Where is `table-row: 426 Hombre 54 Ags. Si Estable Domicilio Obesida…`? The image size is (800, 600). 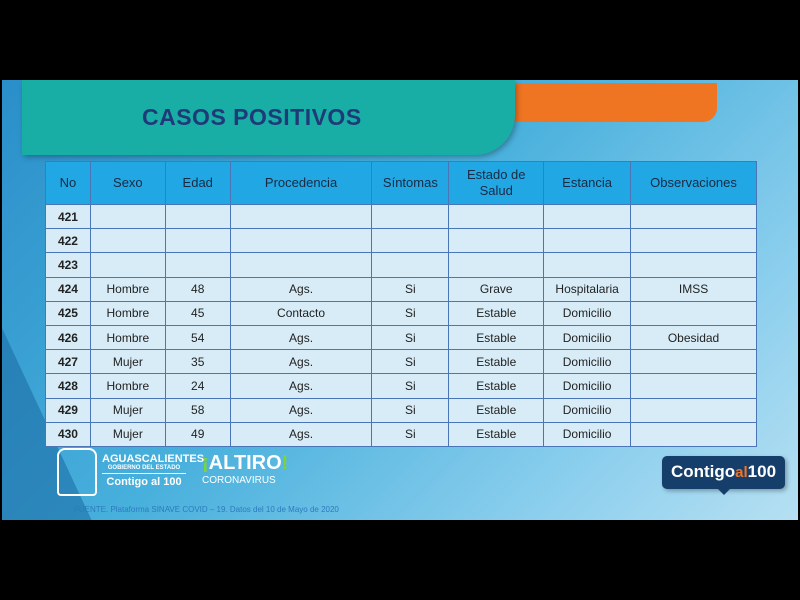
table-row: 426 Hombre 54 Ags. Si Estable Domicilio Obesida… is located at coordinates (401, 337).